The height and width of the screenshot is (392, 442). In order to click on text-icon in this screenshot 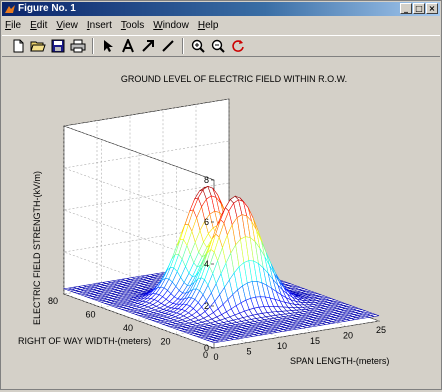, I will do `click(128, 46)`.